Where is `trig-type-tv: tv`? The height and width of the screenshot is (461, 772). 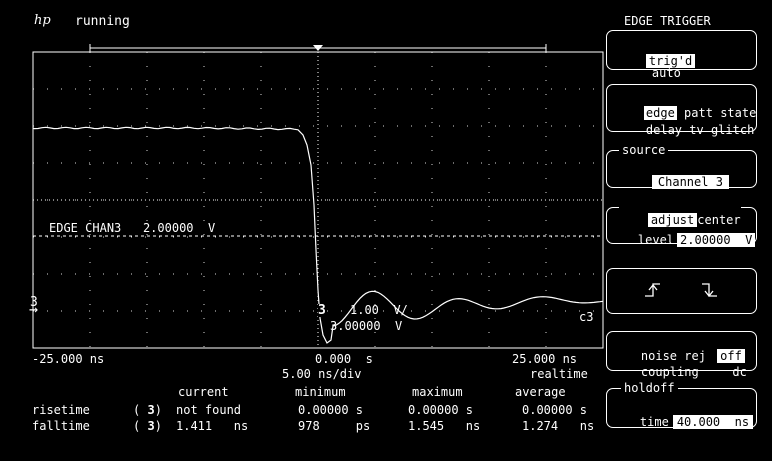 trig-type-tv: tv is located at coordinates (696, 130).